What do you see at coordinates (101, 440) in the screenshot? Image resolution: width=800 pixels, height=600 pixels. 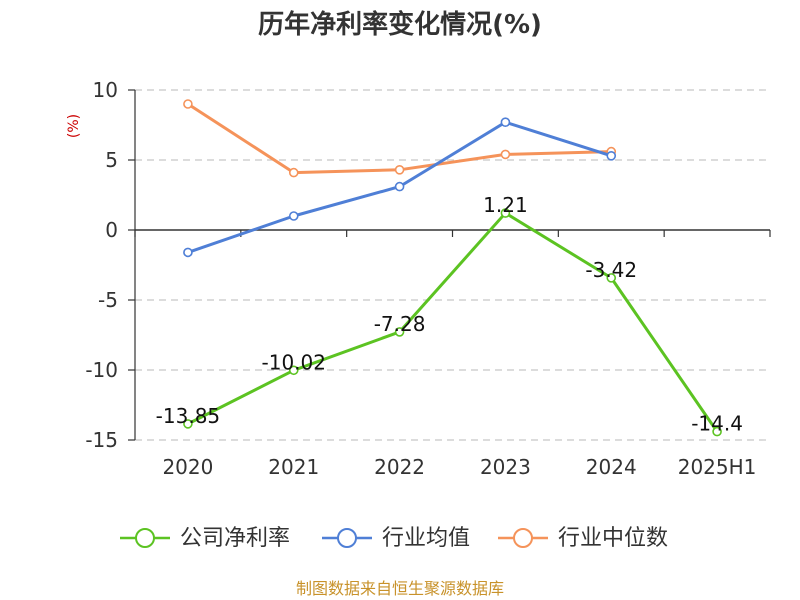 I see `y-tick-label: -15` at bounding box center [101, 440].